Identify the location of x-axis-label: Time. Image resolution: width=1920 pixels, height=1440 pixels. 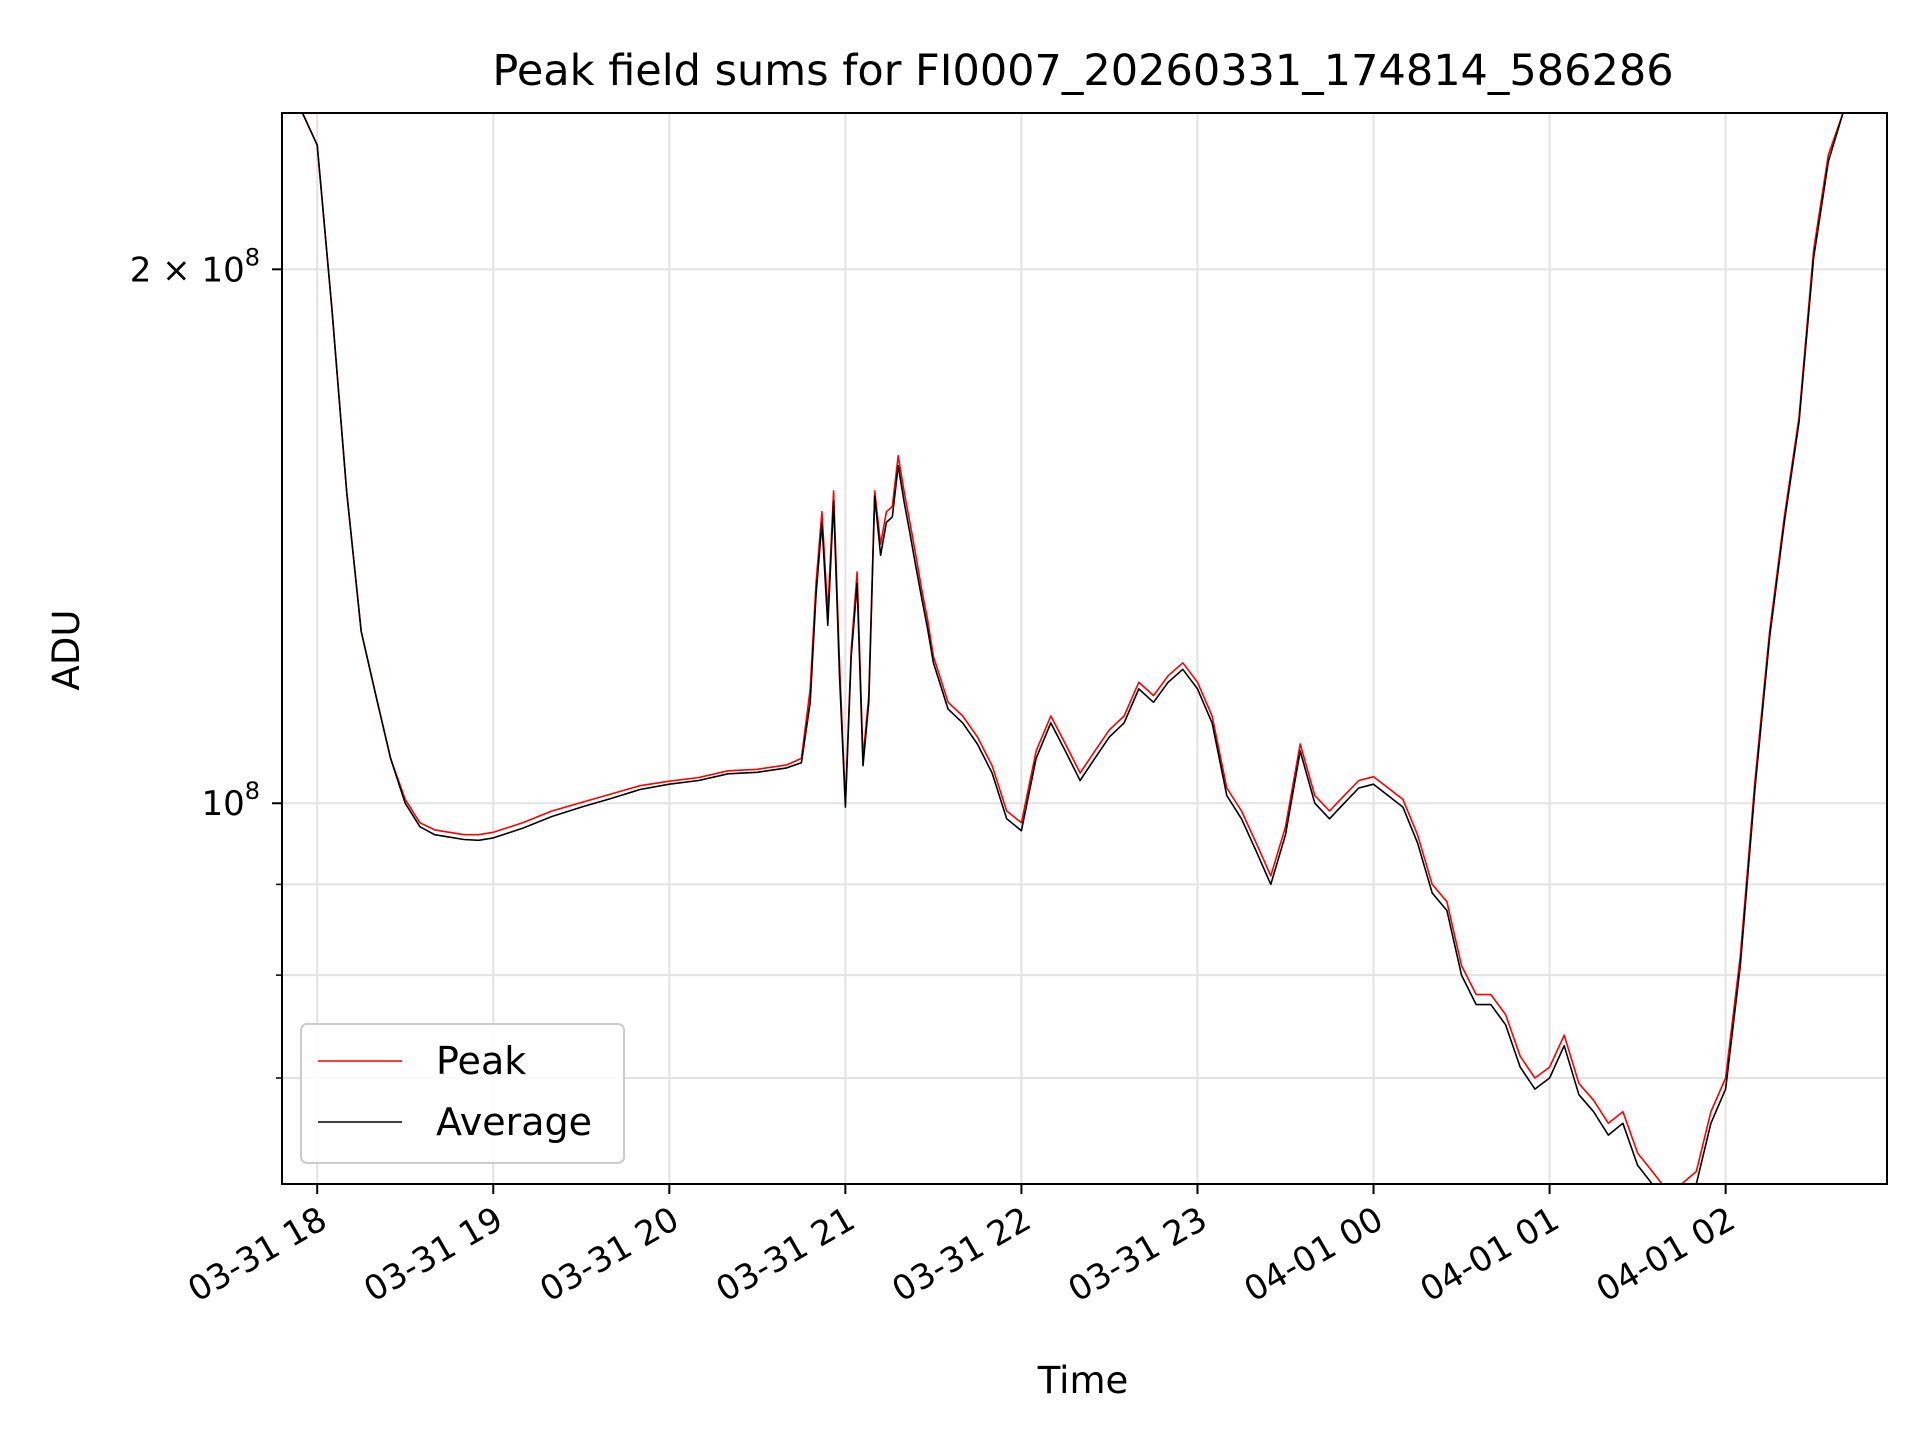
(1083, 1380).